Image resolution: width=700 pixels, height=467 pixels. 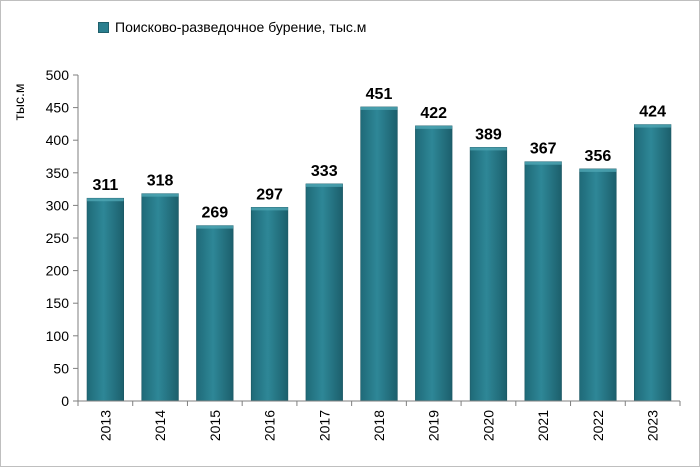 What do you see at coordinates (58, 336) in the screenshot?
I see `y-tick-label: 100` at bounding box center [58, 336].